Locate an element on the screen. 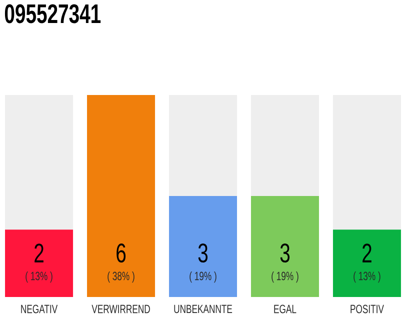  x-tick-label: EGAL is located at coordinates (285, 309).